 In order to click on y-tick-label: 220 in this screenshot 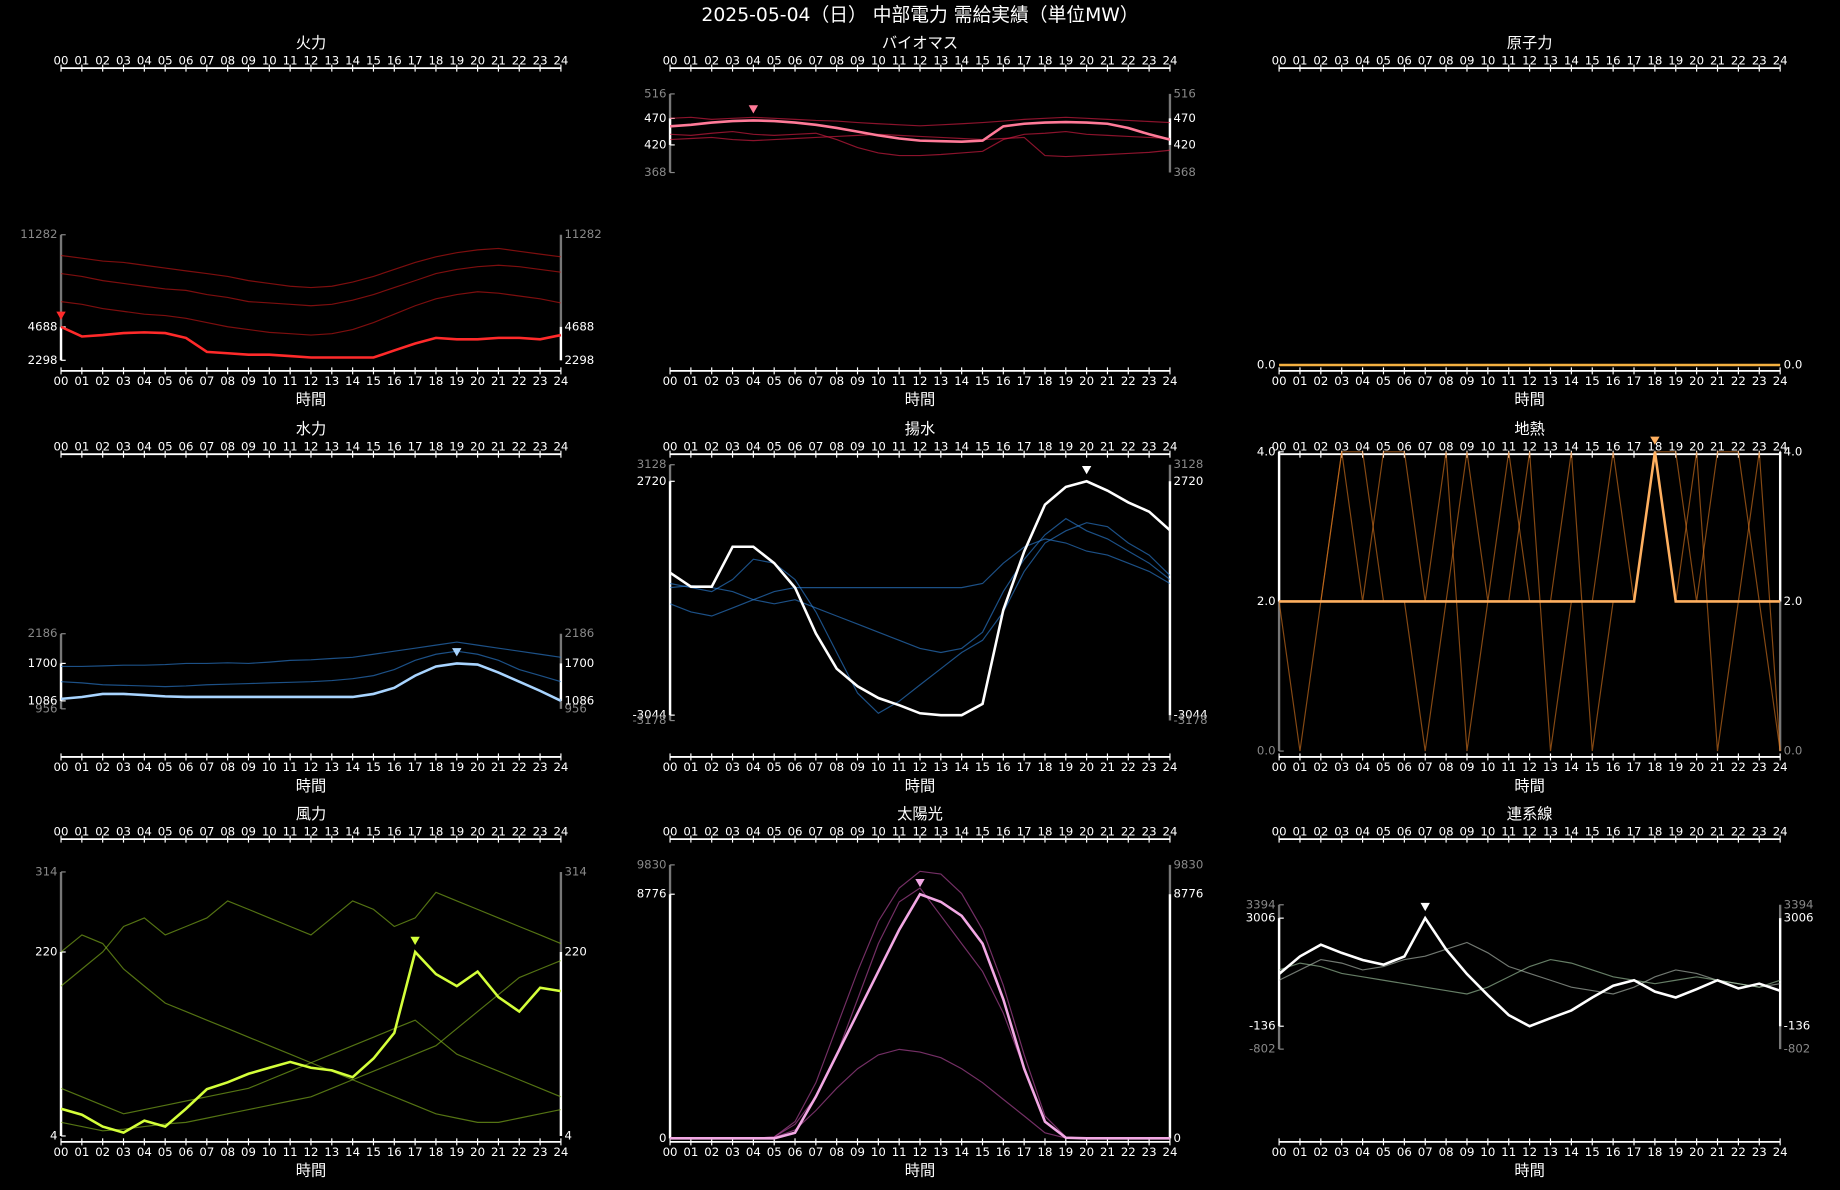, I will do `click(46, 951)`.